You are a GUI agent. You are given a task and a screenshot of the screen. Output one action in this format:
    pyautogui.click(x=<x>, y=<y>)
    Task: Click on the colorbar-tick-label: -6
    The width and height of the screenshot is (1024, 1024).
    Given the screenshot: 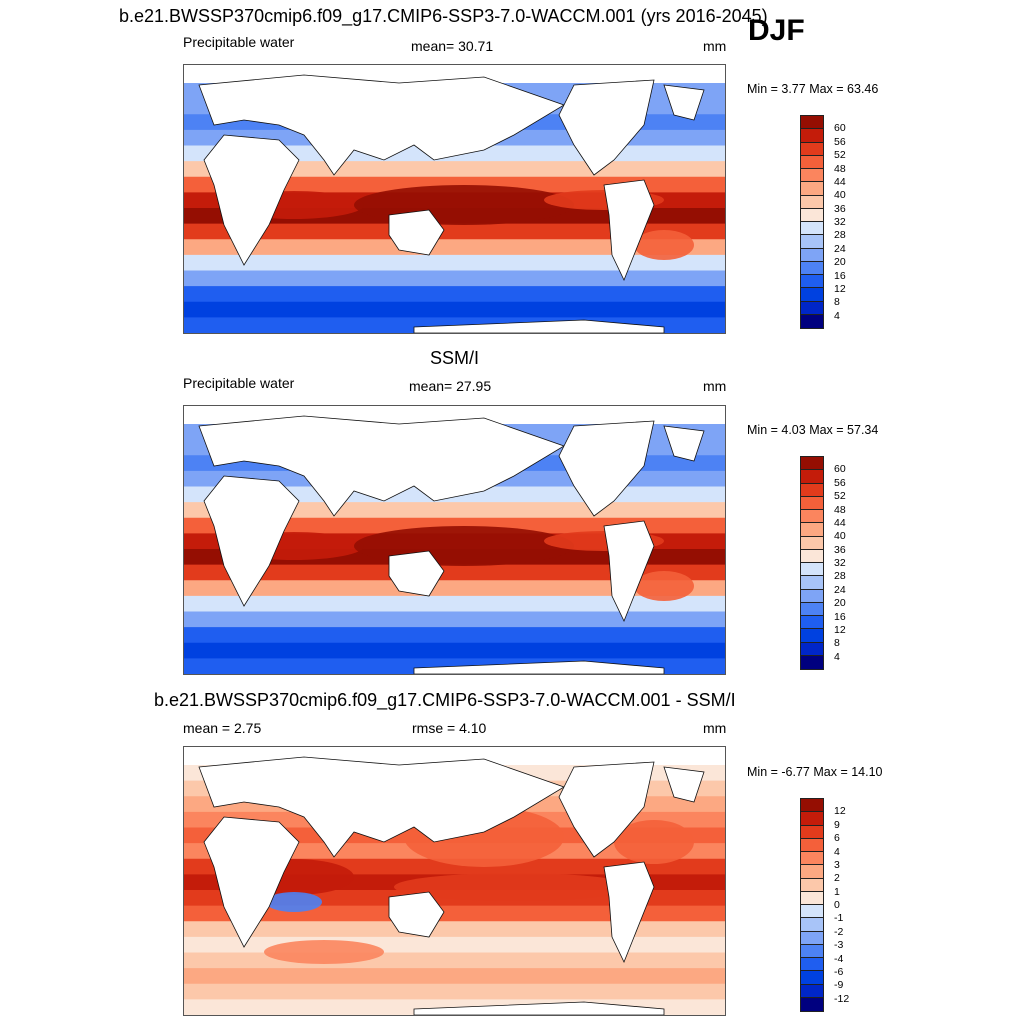 What is the action you would take?
    pyautogui.click(x=839, y=971)
    